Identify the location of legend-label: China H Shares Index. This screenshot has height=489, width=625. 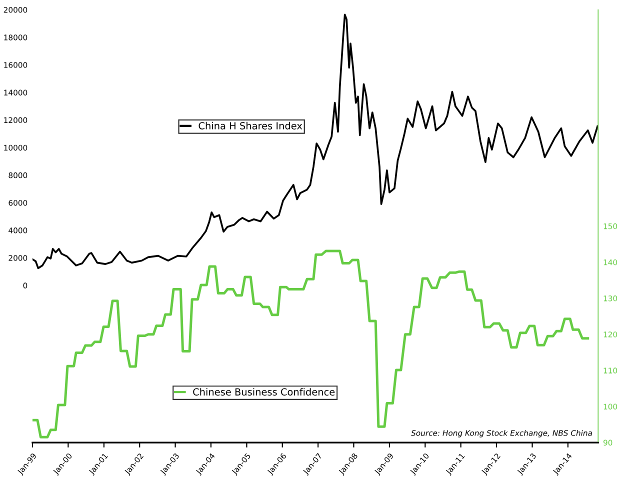
(250, 126).